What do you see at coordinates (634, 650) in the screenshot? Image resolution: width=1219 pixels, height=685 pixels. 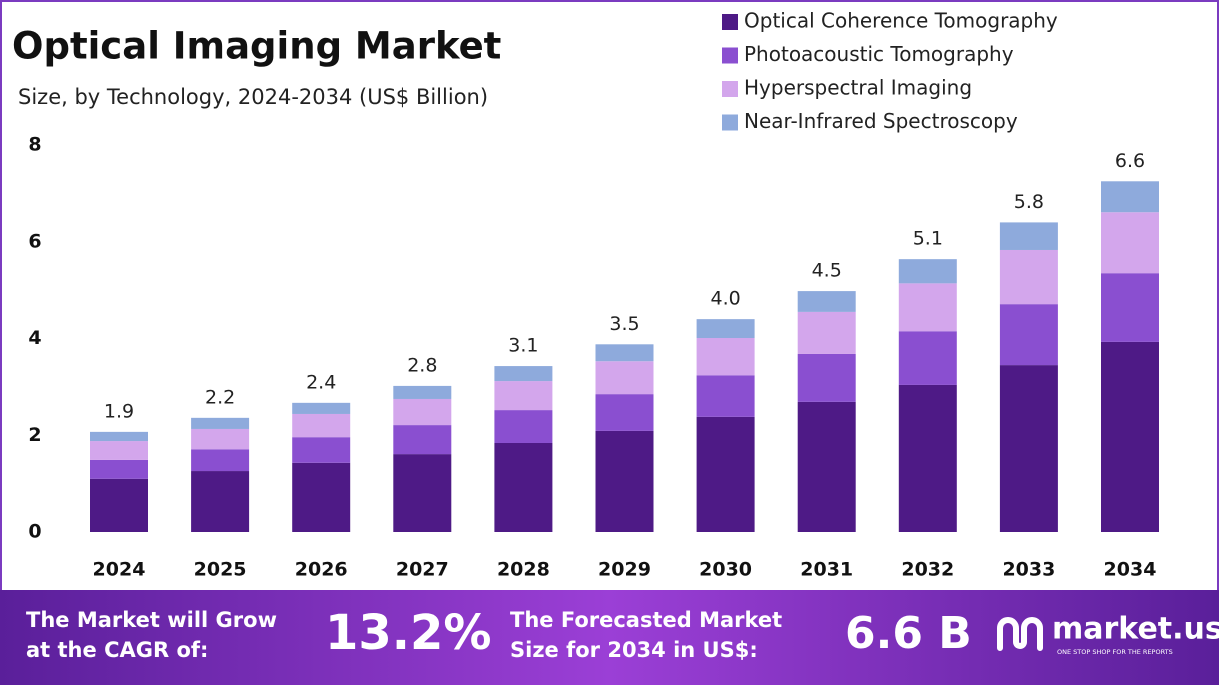 I see `footer-text: Size for 2034 in US$:` at bounding box center [634, 650].